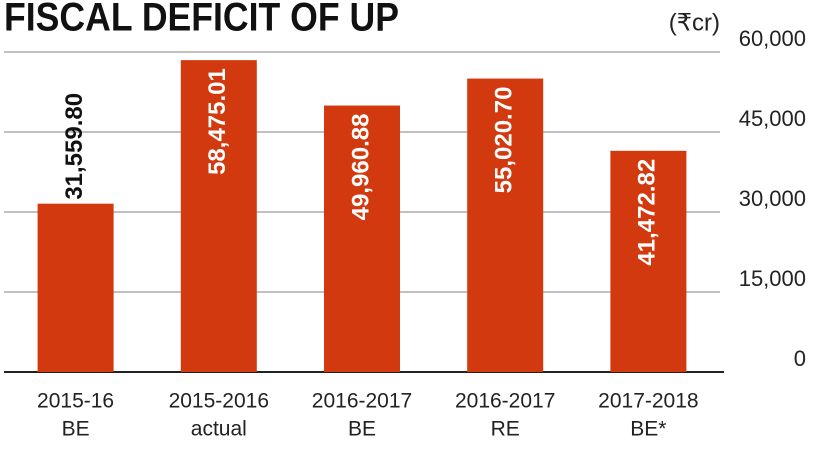 The image size is (826, 465). I want to click on value-label: 41,472.82, so click(647, 212).